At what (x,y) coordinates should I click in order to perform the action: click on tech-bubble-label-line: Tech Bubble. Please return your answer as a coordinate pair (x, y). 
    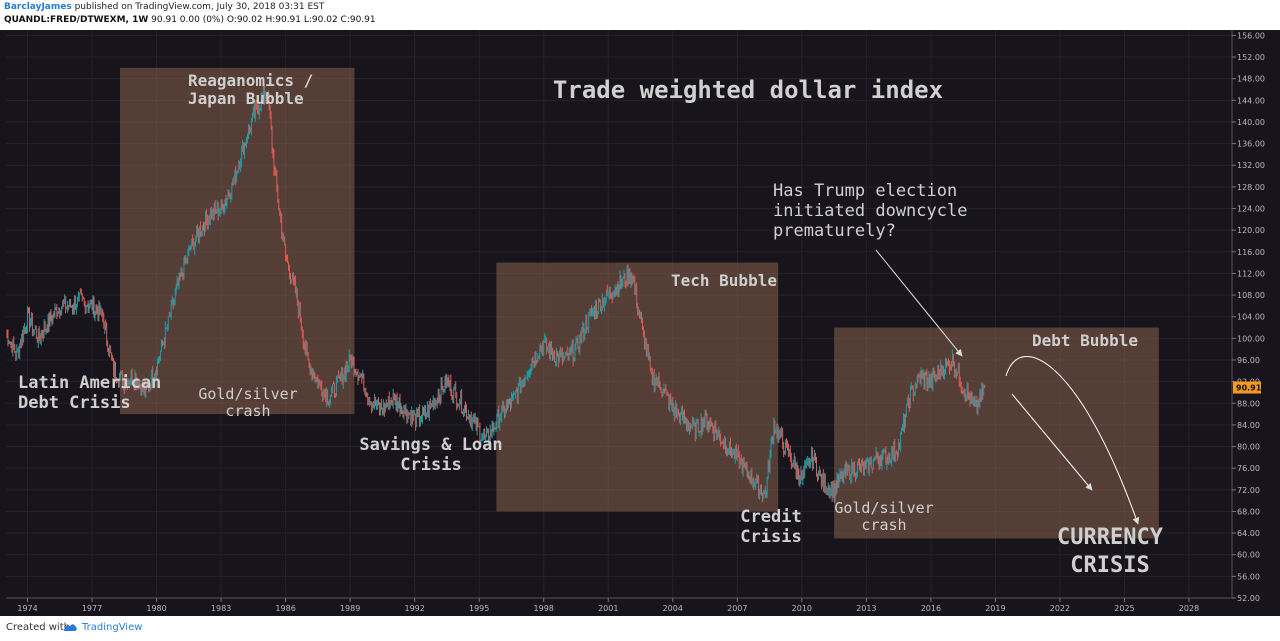
    Looking at the image, I should click on (724, 280).